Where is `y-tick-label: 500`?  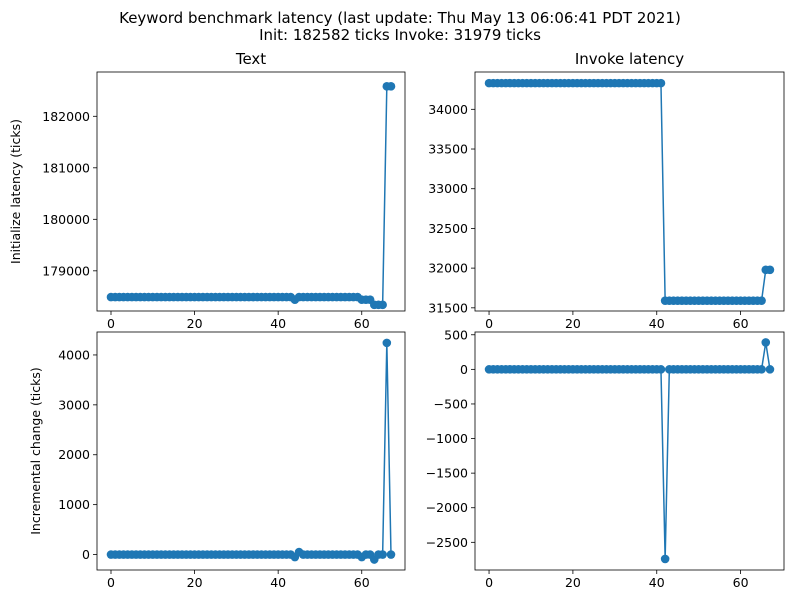 y-tick-label: 500 is located at coordinates (456, 334).